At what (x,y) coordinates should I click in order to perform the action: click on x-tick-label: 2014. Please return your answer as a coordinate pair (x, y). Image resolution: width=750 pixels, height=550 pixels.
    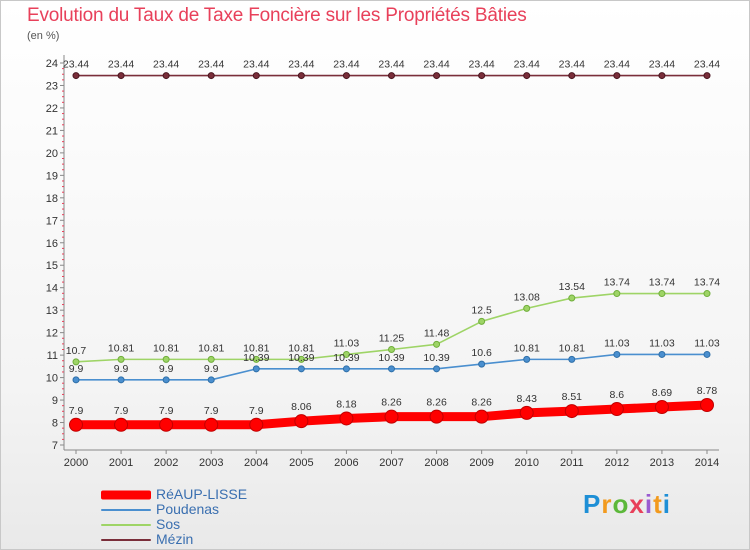
    Looking at the image, I should click on (707, 463).